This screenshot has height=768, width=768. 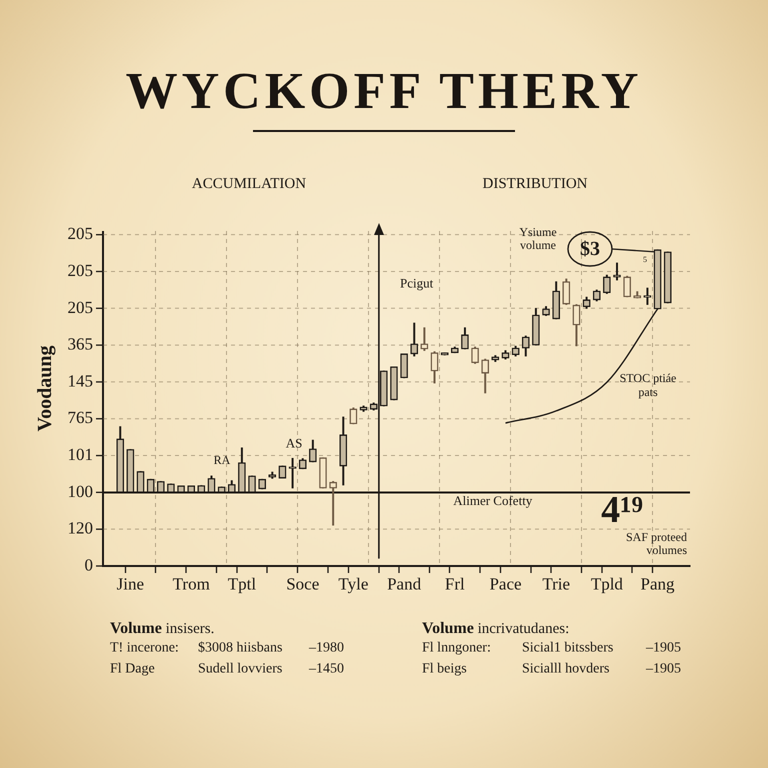 I want to click on annotation: 4¹⁹, so click(x=622, y=509).